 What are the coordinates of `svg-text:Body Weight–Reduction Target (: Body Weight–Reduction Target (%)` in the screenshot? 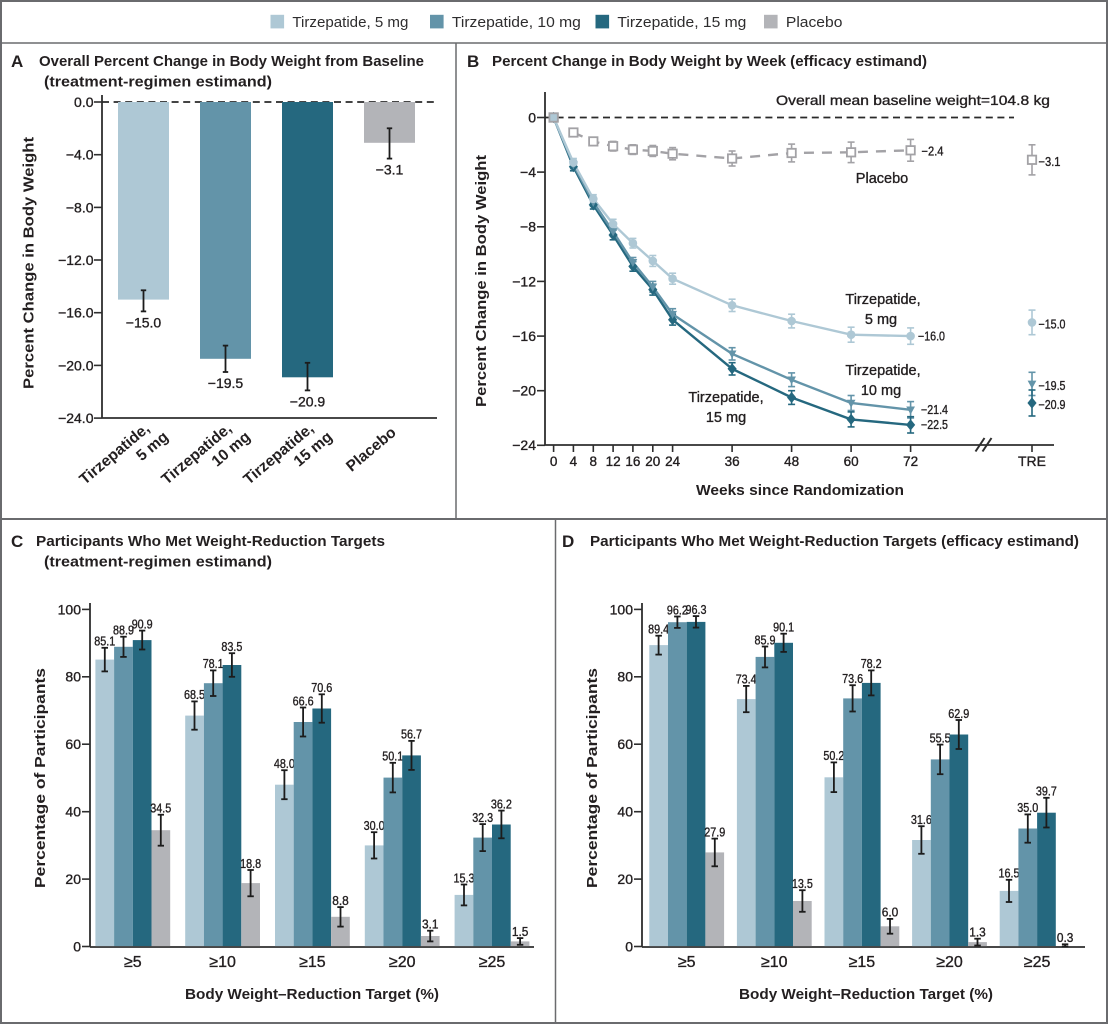 It's located at (866, 994).